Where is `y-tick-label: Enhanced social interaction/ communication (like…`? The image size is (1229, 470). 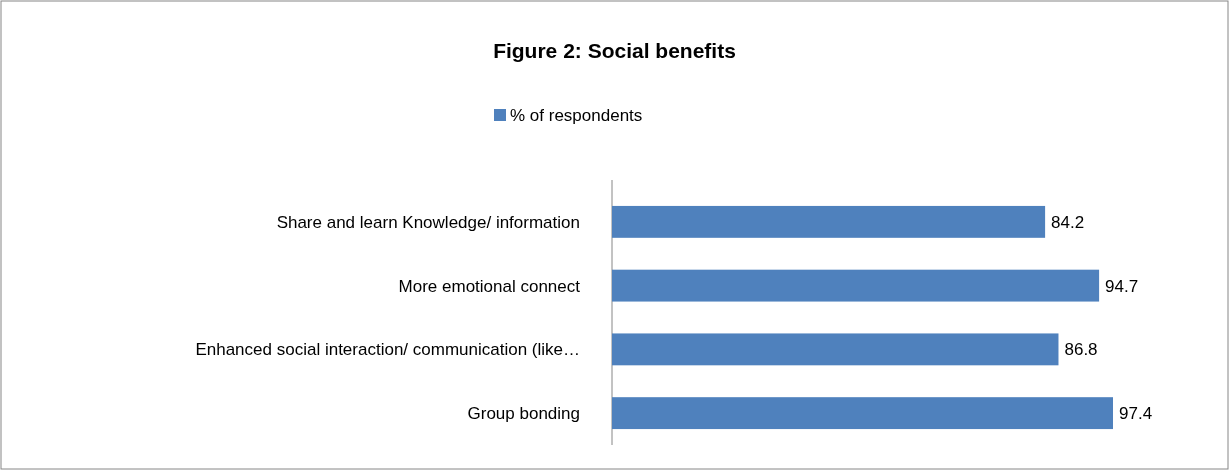 y-tick-label: Enhanced social interaction/ communication (like… is located at coordinates (387, 350).